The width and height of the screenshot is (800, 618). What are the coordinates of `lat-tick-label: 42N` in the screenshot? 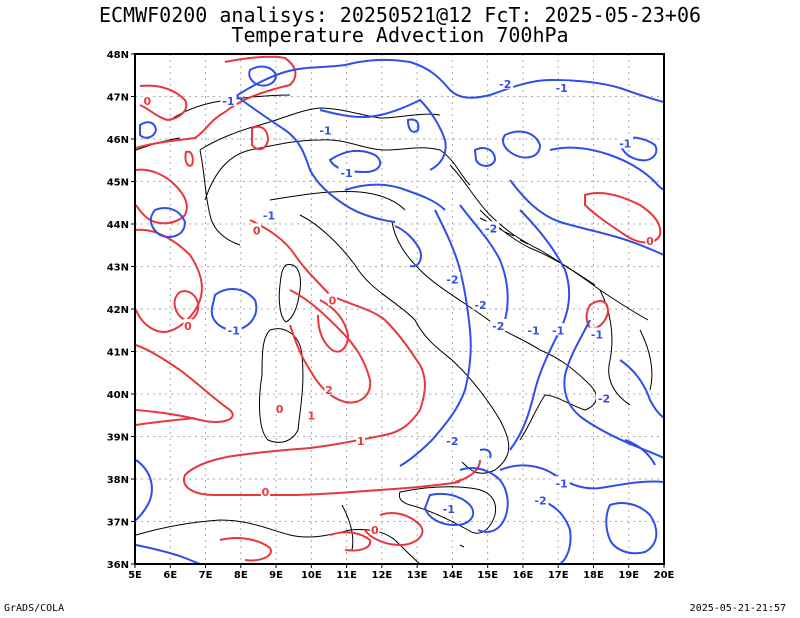 It's located at (118, 310).